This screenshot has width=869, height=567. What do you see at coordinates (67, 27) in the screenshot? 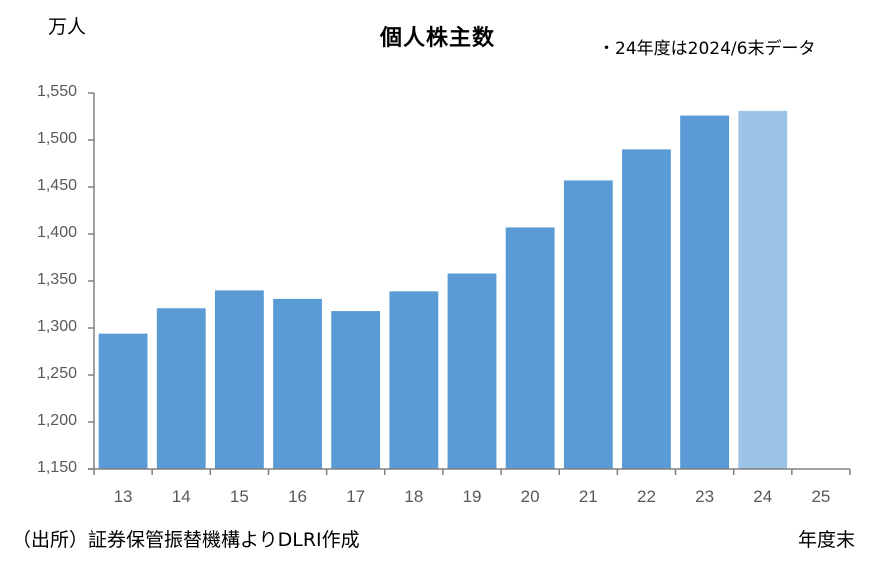
I see `y-axis-unit-label: 万人` at bounding box center [67, 27].